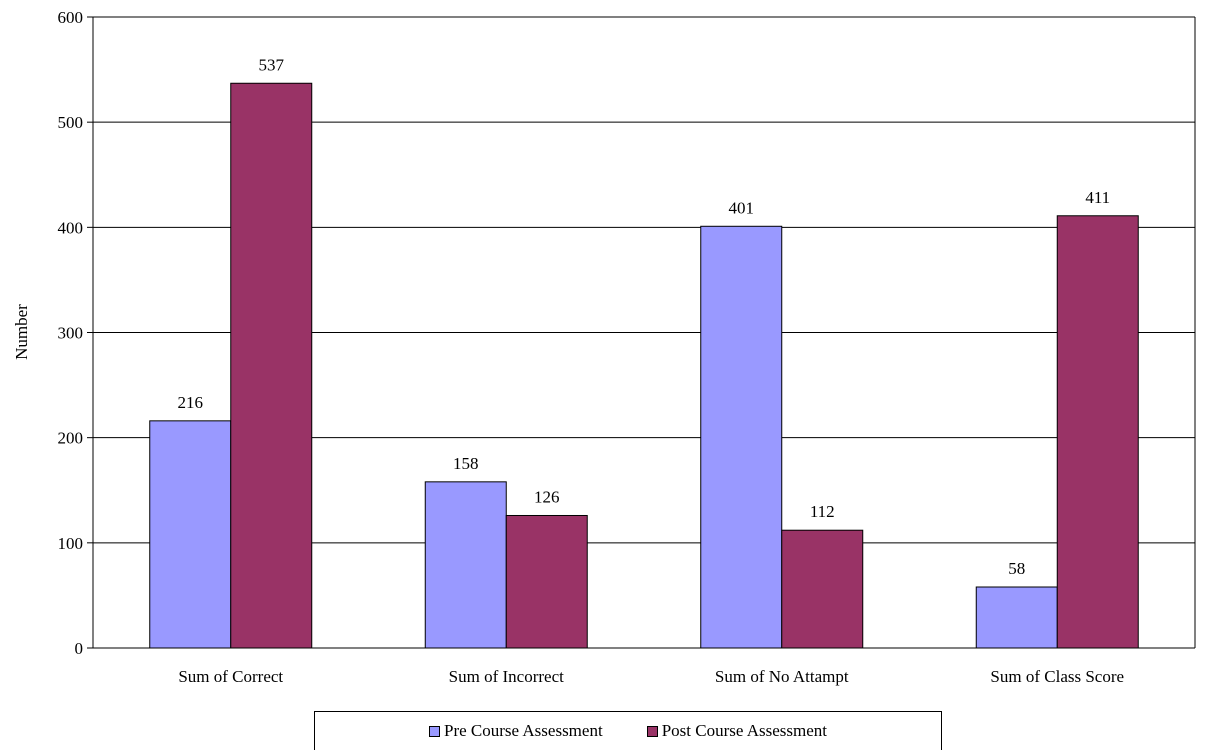 Image resolution: width=1205 pixels, height=750 pixels. I want to click on legend-swatch-pre, so click(435, 731).